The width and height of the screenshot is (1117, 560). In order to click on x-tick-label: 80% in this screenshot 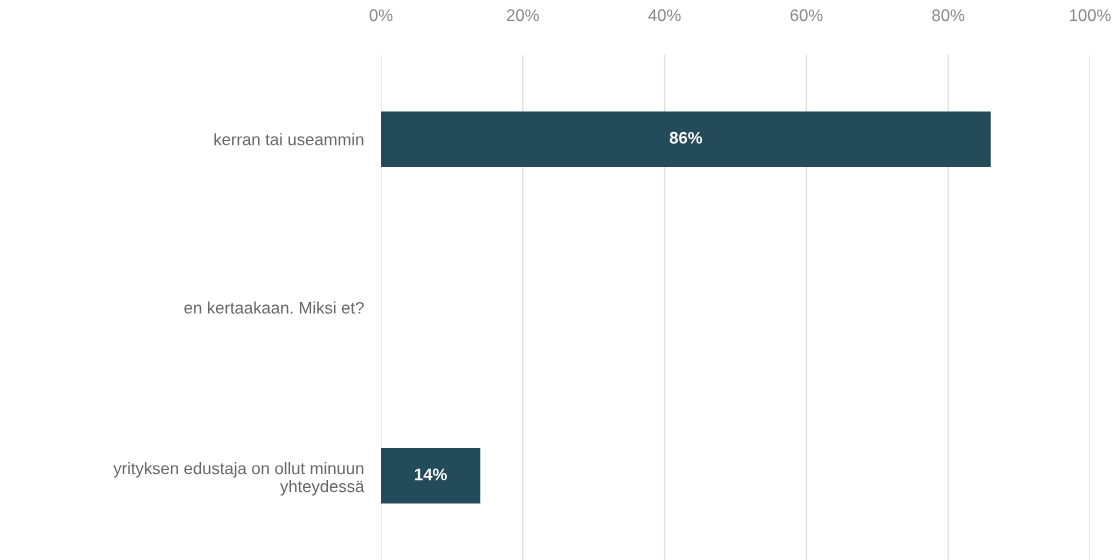, I will do `click(948, 15)`.